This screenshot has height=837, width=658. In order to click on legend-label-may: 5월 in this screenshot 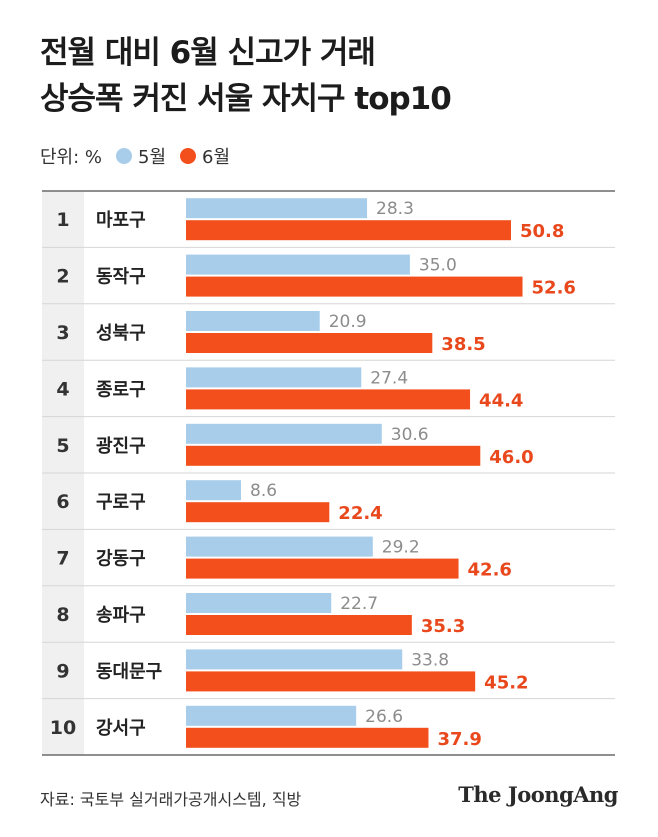, I will do `click(152, 157)`.